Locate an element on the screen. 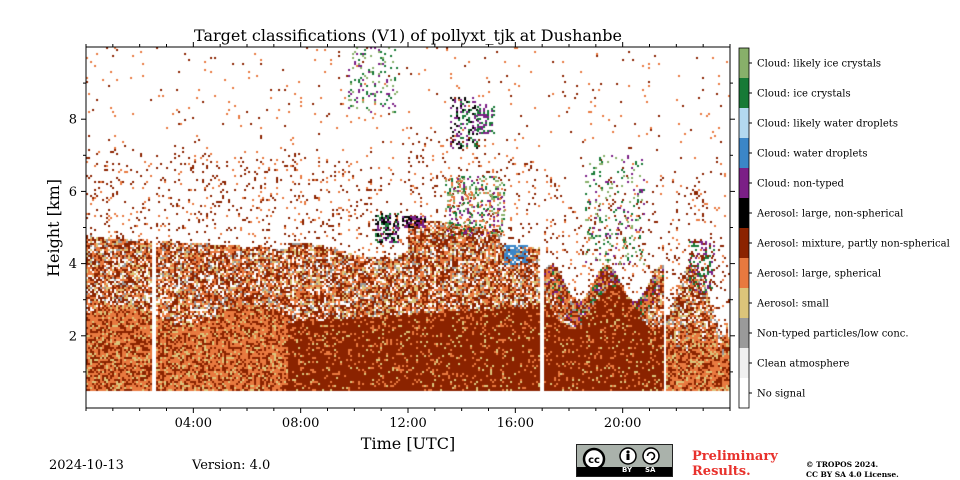  cc-sa-text: SA is located at coordinates (650, 470).